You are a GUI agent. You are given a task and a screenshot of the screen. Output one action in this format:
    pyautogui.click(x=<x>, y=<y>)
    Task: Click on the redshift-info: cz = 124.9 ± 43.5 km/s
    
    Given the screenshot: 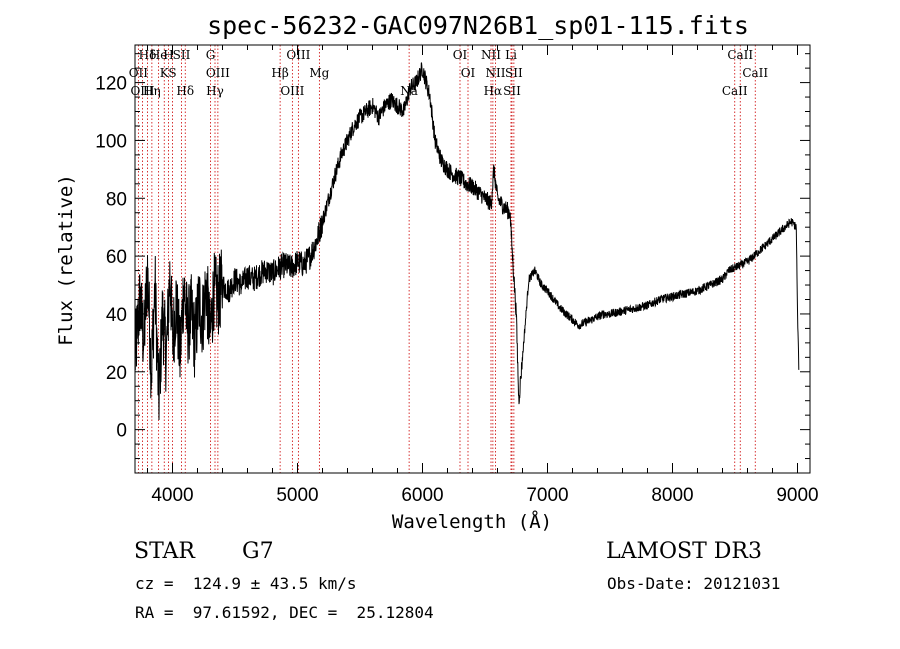 What is the action you would take?
    pyautogui.click(x=246, y=583)
    